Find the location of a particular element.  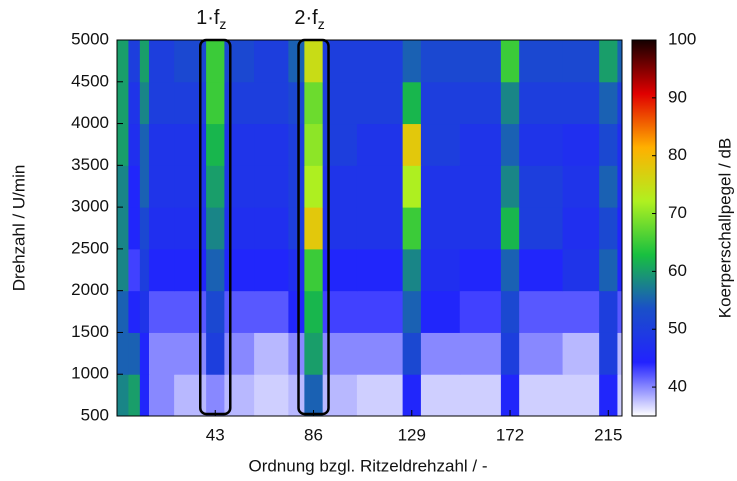

y-tick-label: 2500 is located at coordinates (90, 247).